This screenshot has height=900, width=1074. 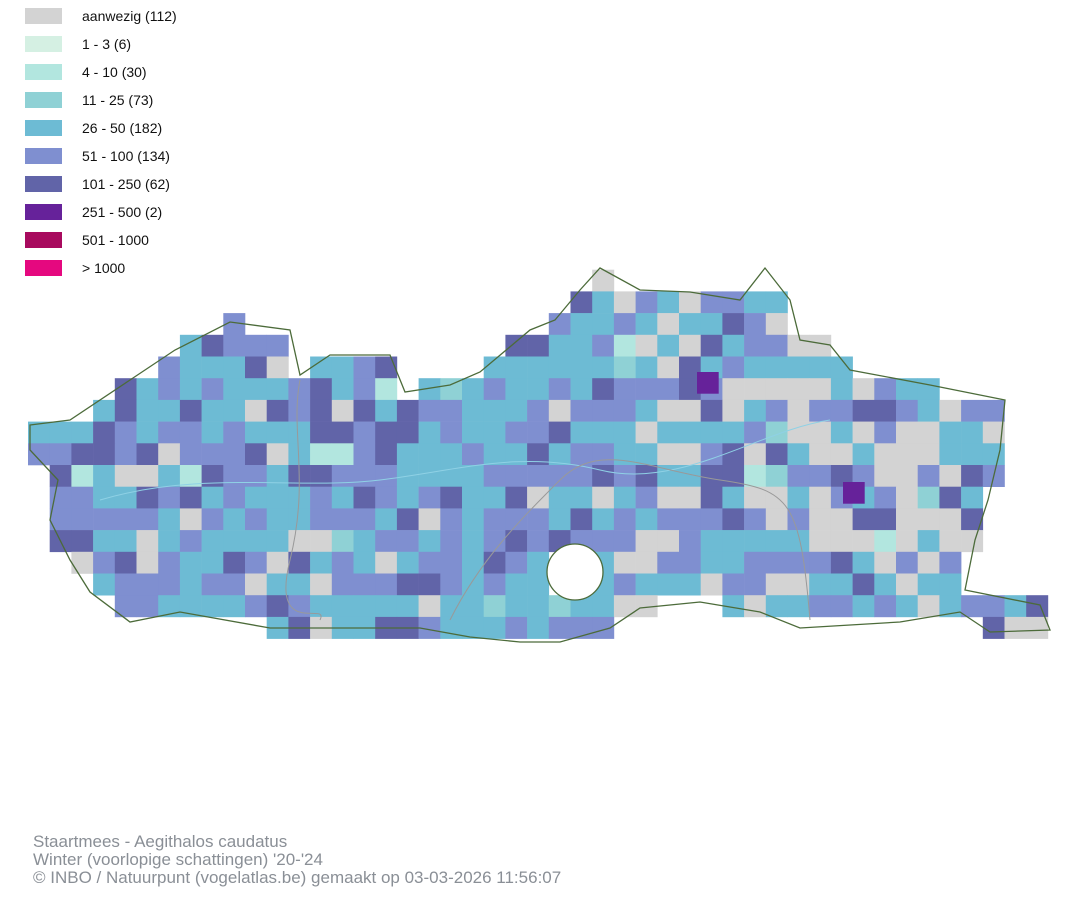 What do you see at coordinates (129, 16) in the screenshot?
I see `legend-label: aanwezig (112)` at bounding box center [129, 16].